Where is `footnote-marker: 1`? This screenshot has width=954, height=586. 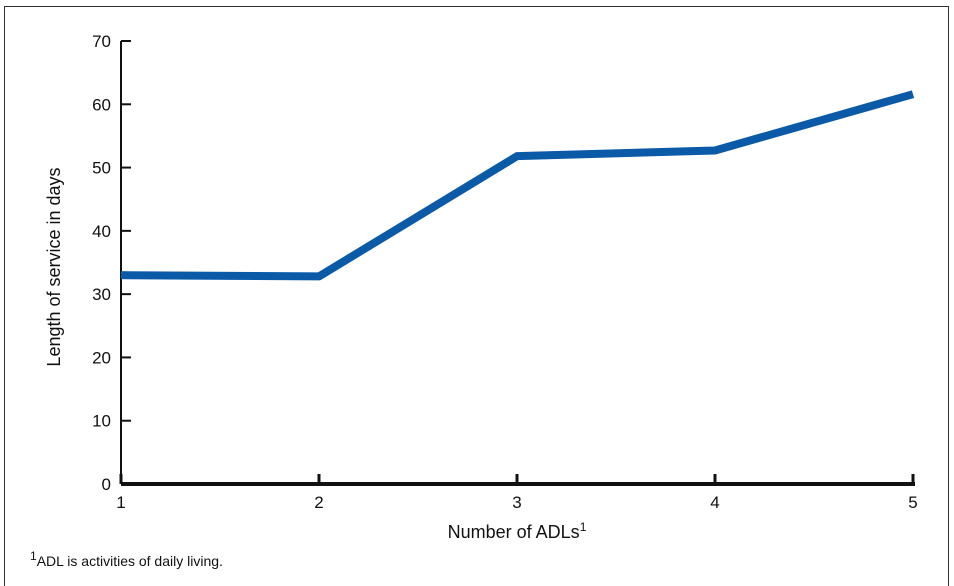
footnote-marker: 1 is located at coordinates (33, 556).